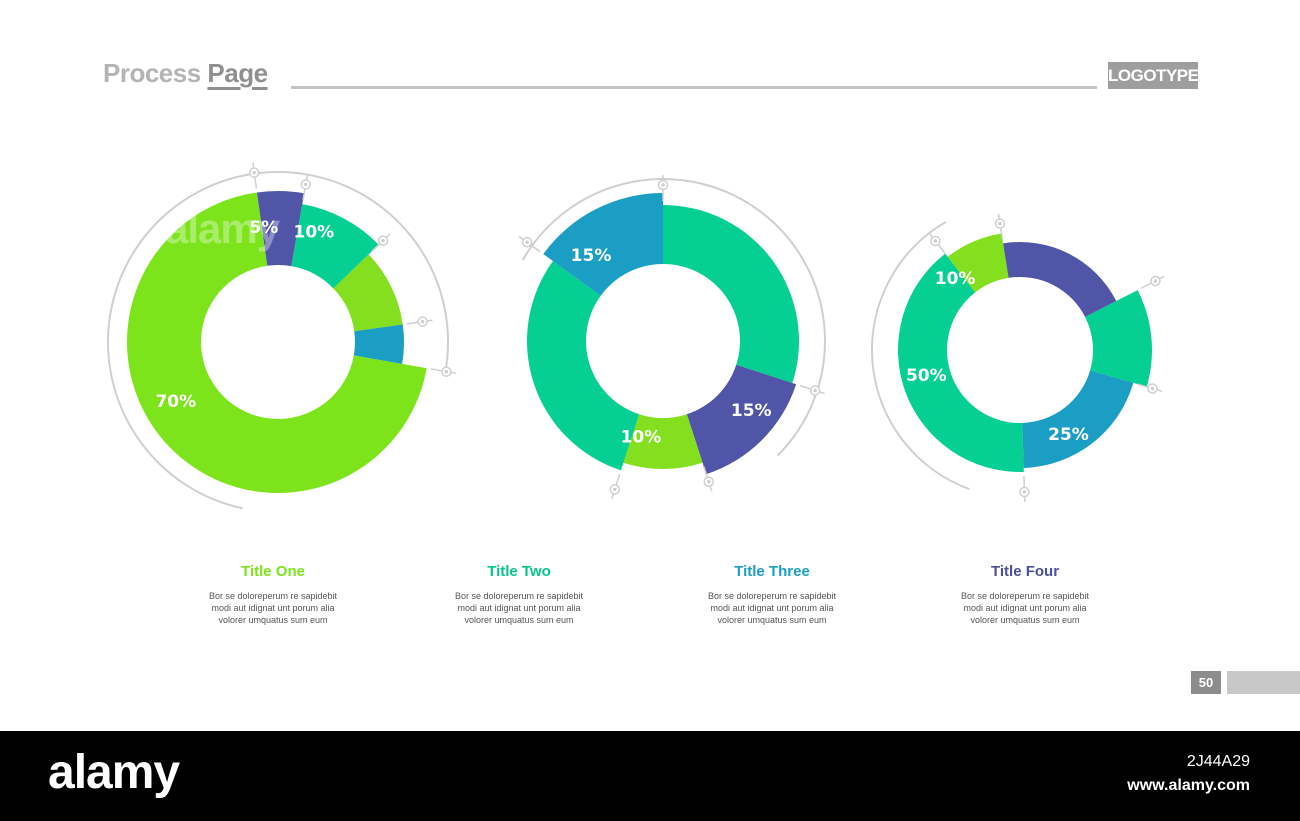 This screenshot has width=1300, height=821. What do you see at coordinates (1068, 435) in the screenshot?
I see `pie-3-label-2: 25%` at bounding box center [1068, 435].